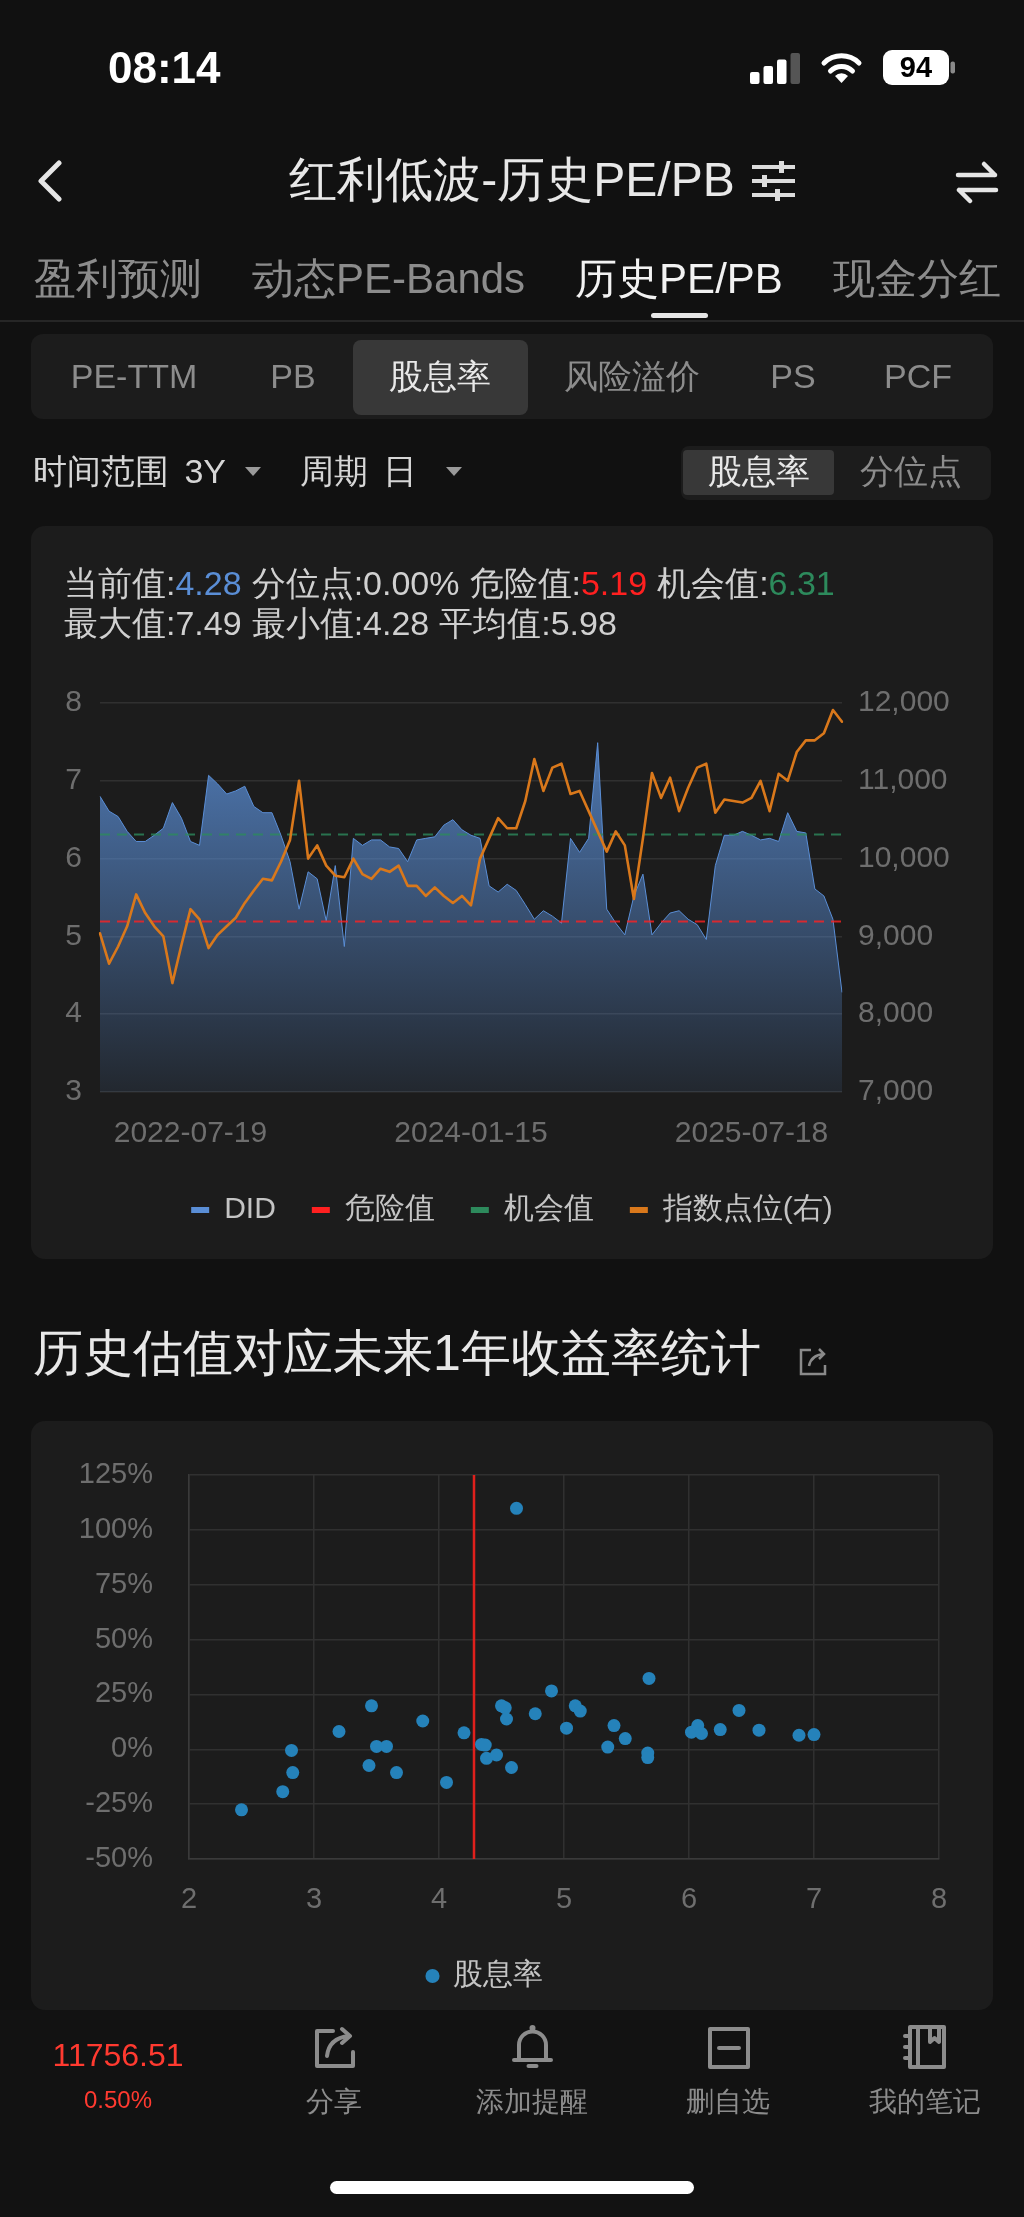 The image size is (1024, 2217). I want to click on text: 红利低波-历史PE/PB, so click(512, 180).